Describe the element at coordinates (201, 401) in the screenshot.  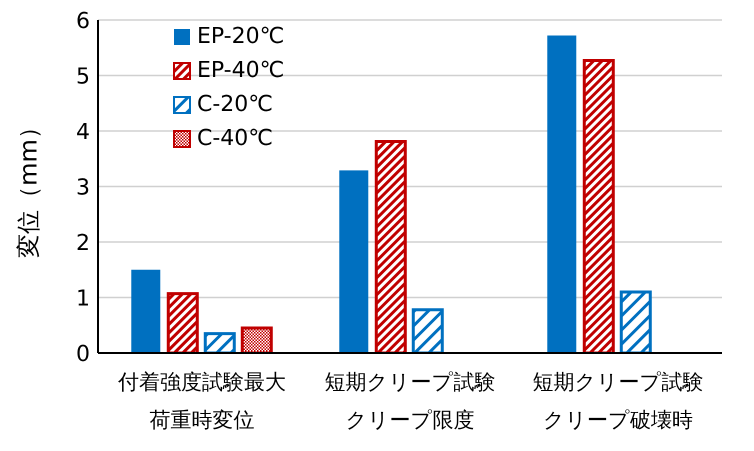
I see `x-tick-label: 付着強度試験最大荷重時変位` at that location.